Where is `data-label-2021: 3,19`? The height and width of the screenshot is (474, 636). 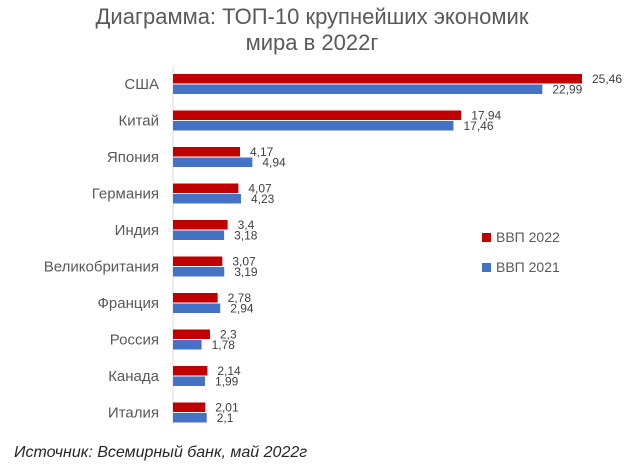 data-label-2021: 3,19 is located at coordinates (246, 272).